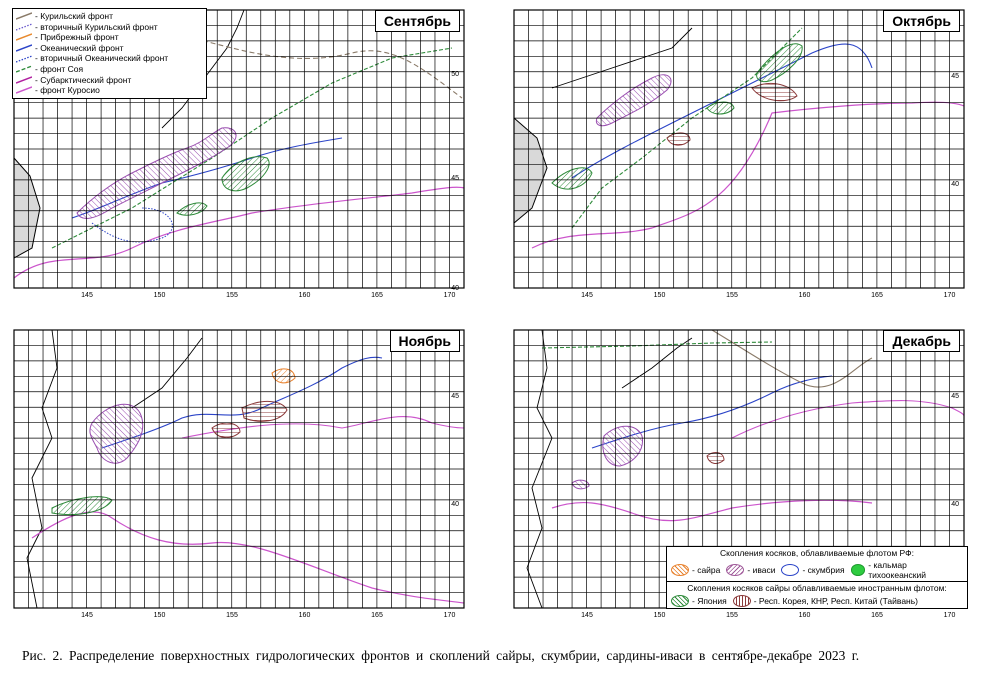  What do you see at coordinates (96, 26) in the screenshot?
I see `legend-label-secondary-kuril-front: - вторичный Курильский фронт` at bounding box center [96, 26].